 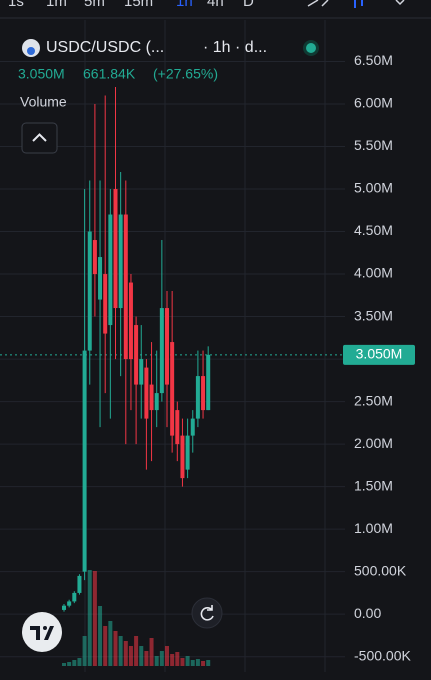 I want to click on draw-icon, so click(x=318, y=3).